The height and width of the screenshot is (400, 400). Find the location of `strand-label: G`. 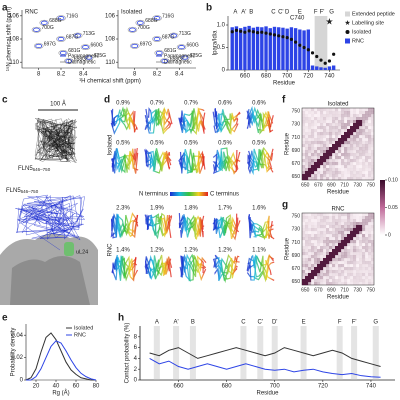

strand-label: G is located at coordinates (331, 13).